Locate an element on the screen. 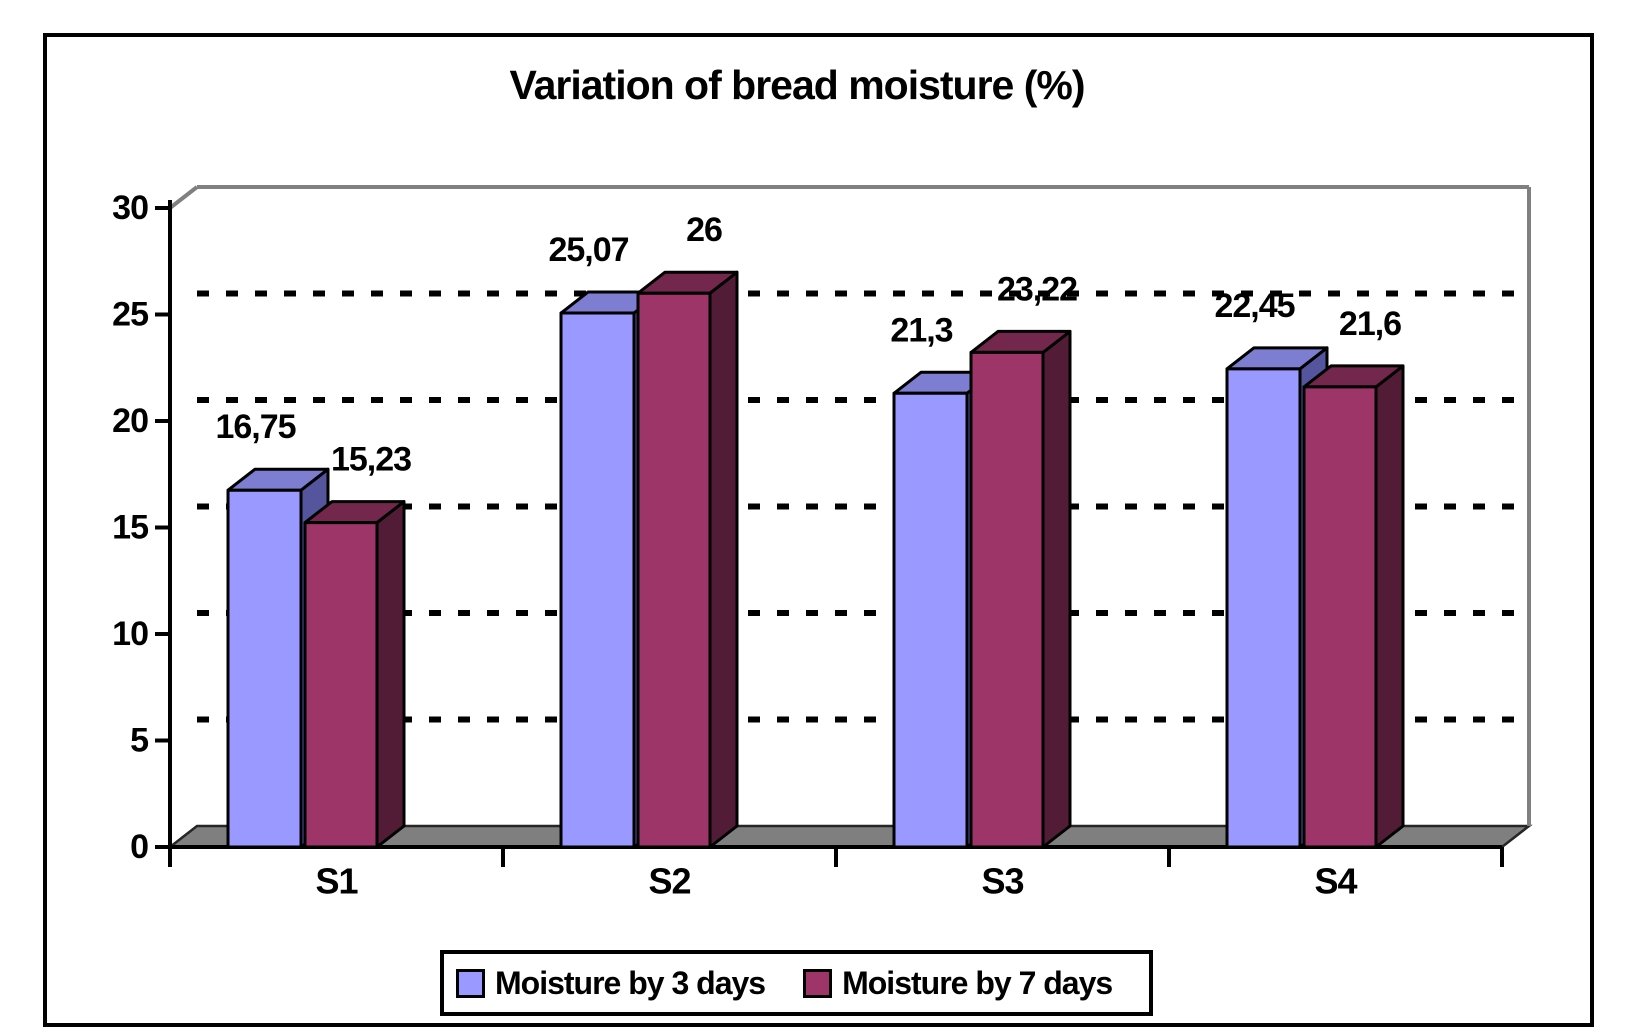 The width and height of the screenshot is (1648, 1031). y-tick-label-30: 30 is located at coordinates (130, 208).